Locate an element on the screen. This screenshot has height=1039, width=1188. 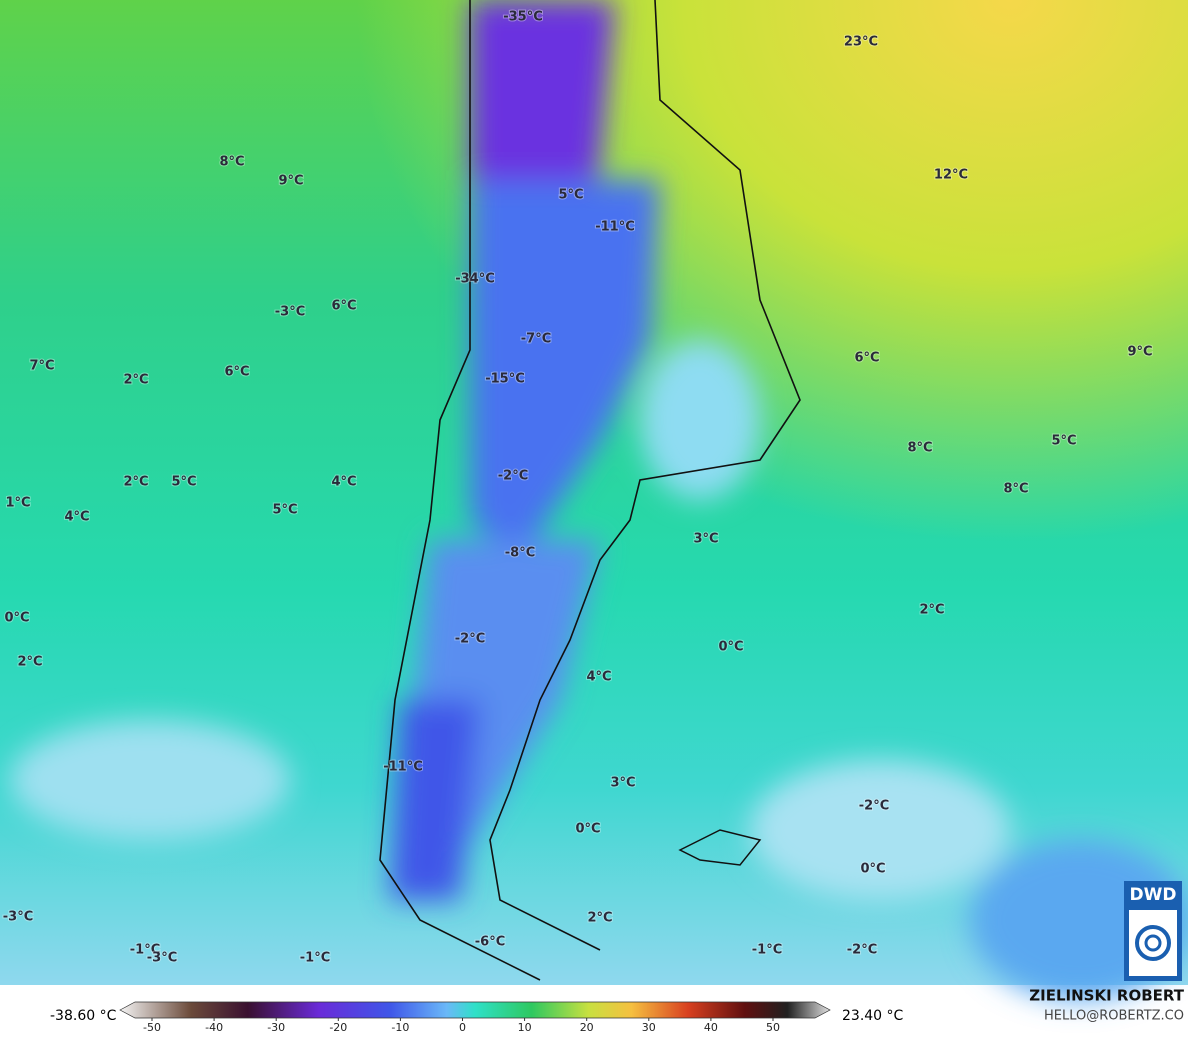
temperature-label: -35°C is located at coordinates (523, 17).